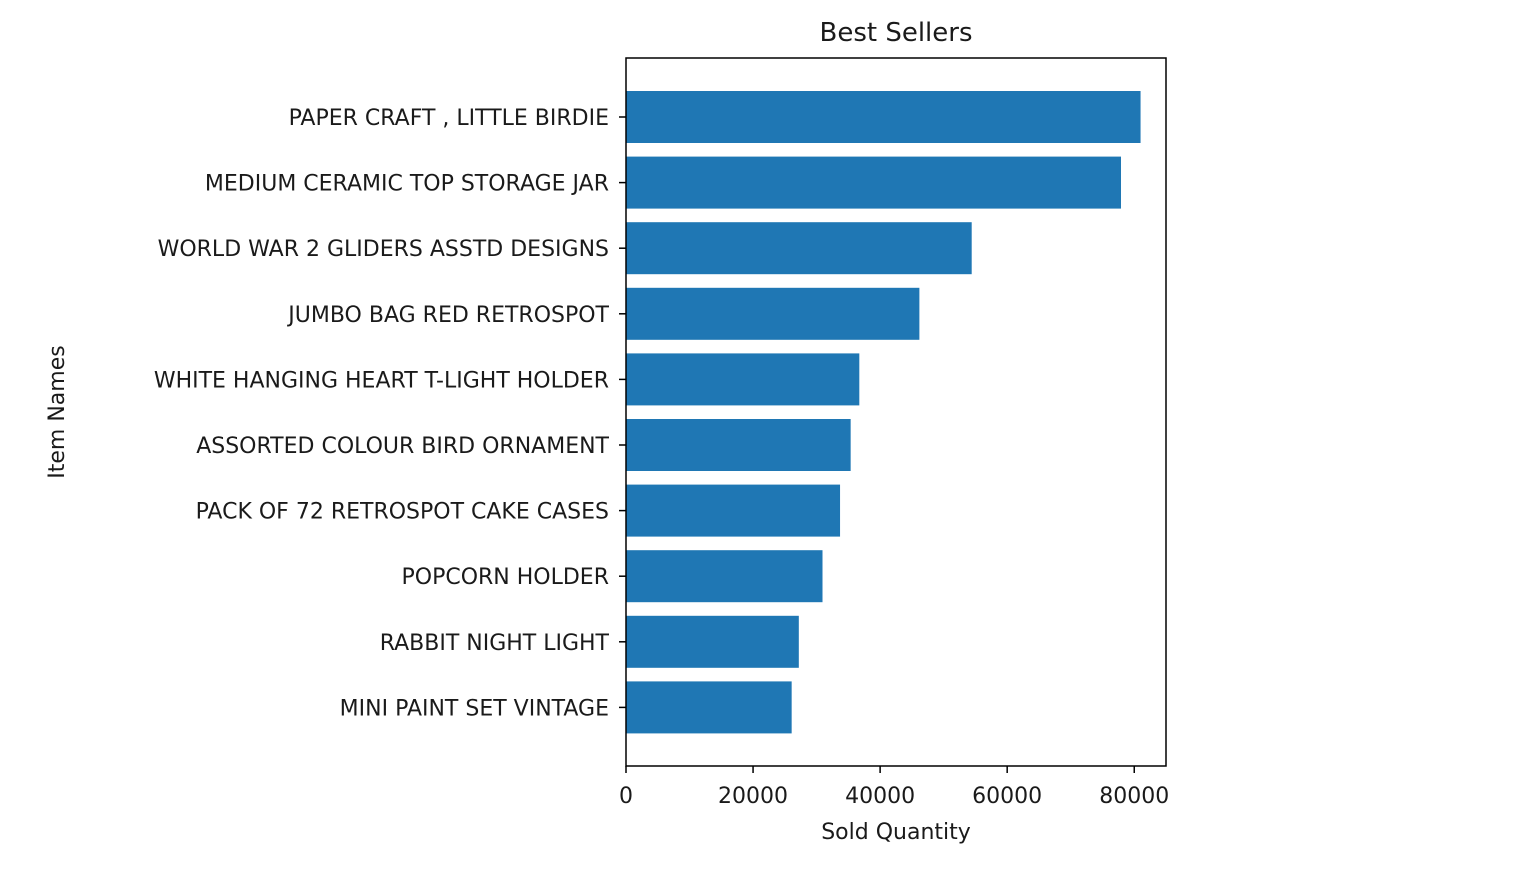 This screenshot has height=873, width=1514. I want to click on x-tick-label: 0, so click(626, 796).